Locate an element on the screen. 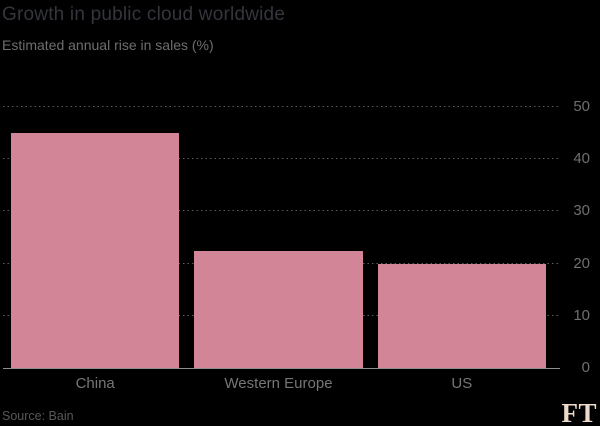 Image resolution: width=600 pixels, height=426 pixels. x-label-western-europe: Western Europe is located at coordinates (278, 383).